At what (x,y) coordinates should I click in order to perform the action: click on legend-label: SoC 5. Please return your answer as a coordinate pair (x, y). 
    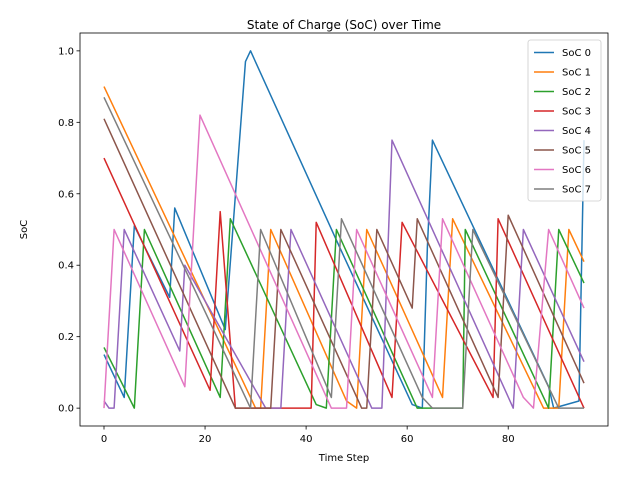
    Looking at the image, I should click on (576, 151).